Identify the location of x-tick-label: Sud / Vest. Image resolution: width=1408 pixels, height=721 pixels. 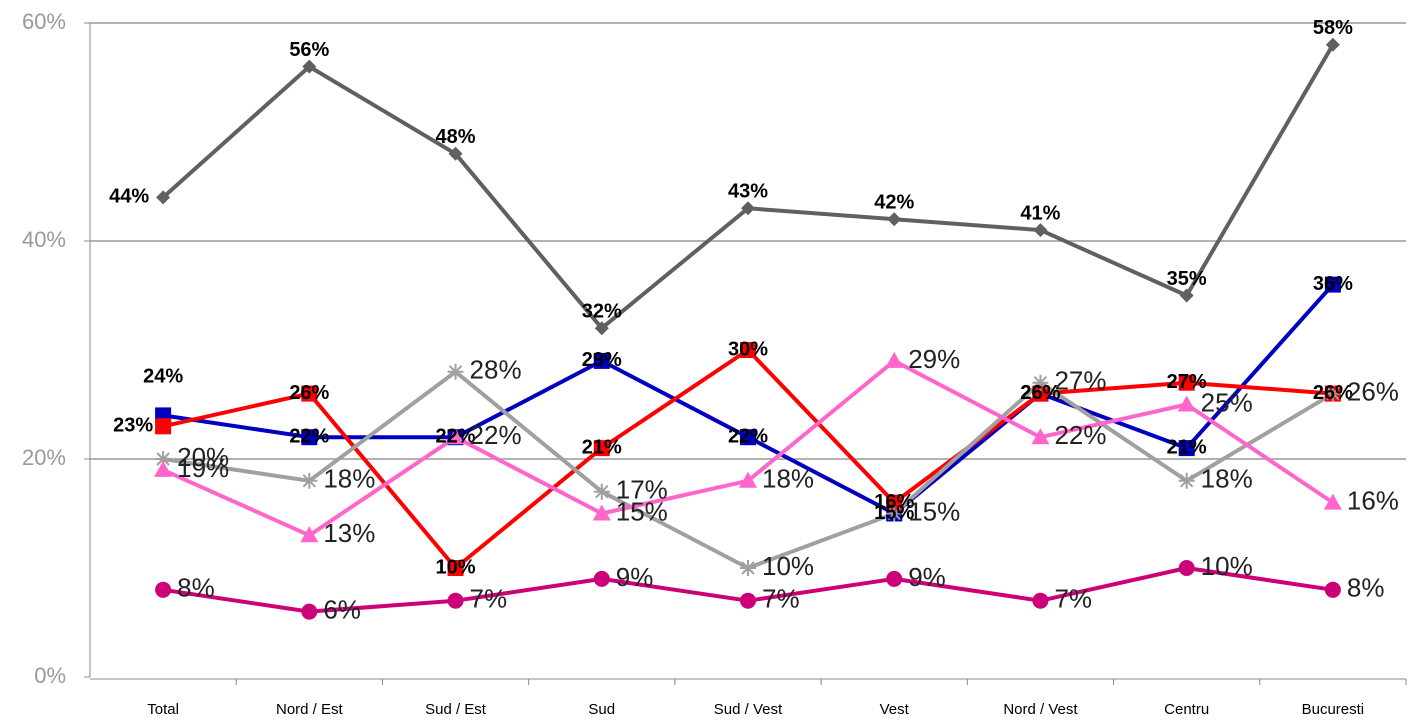
(748, 709).